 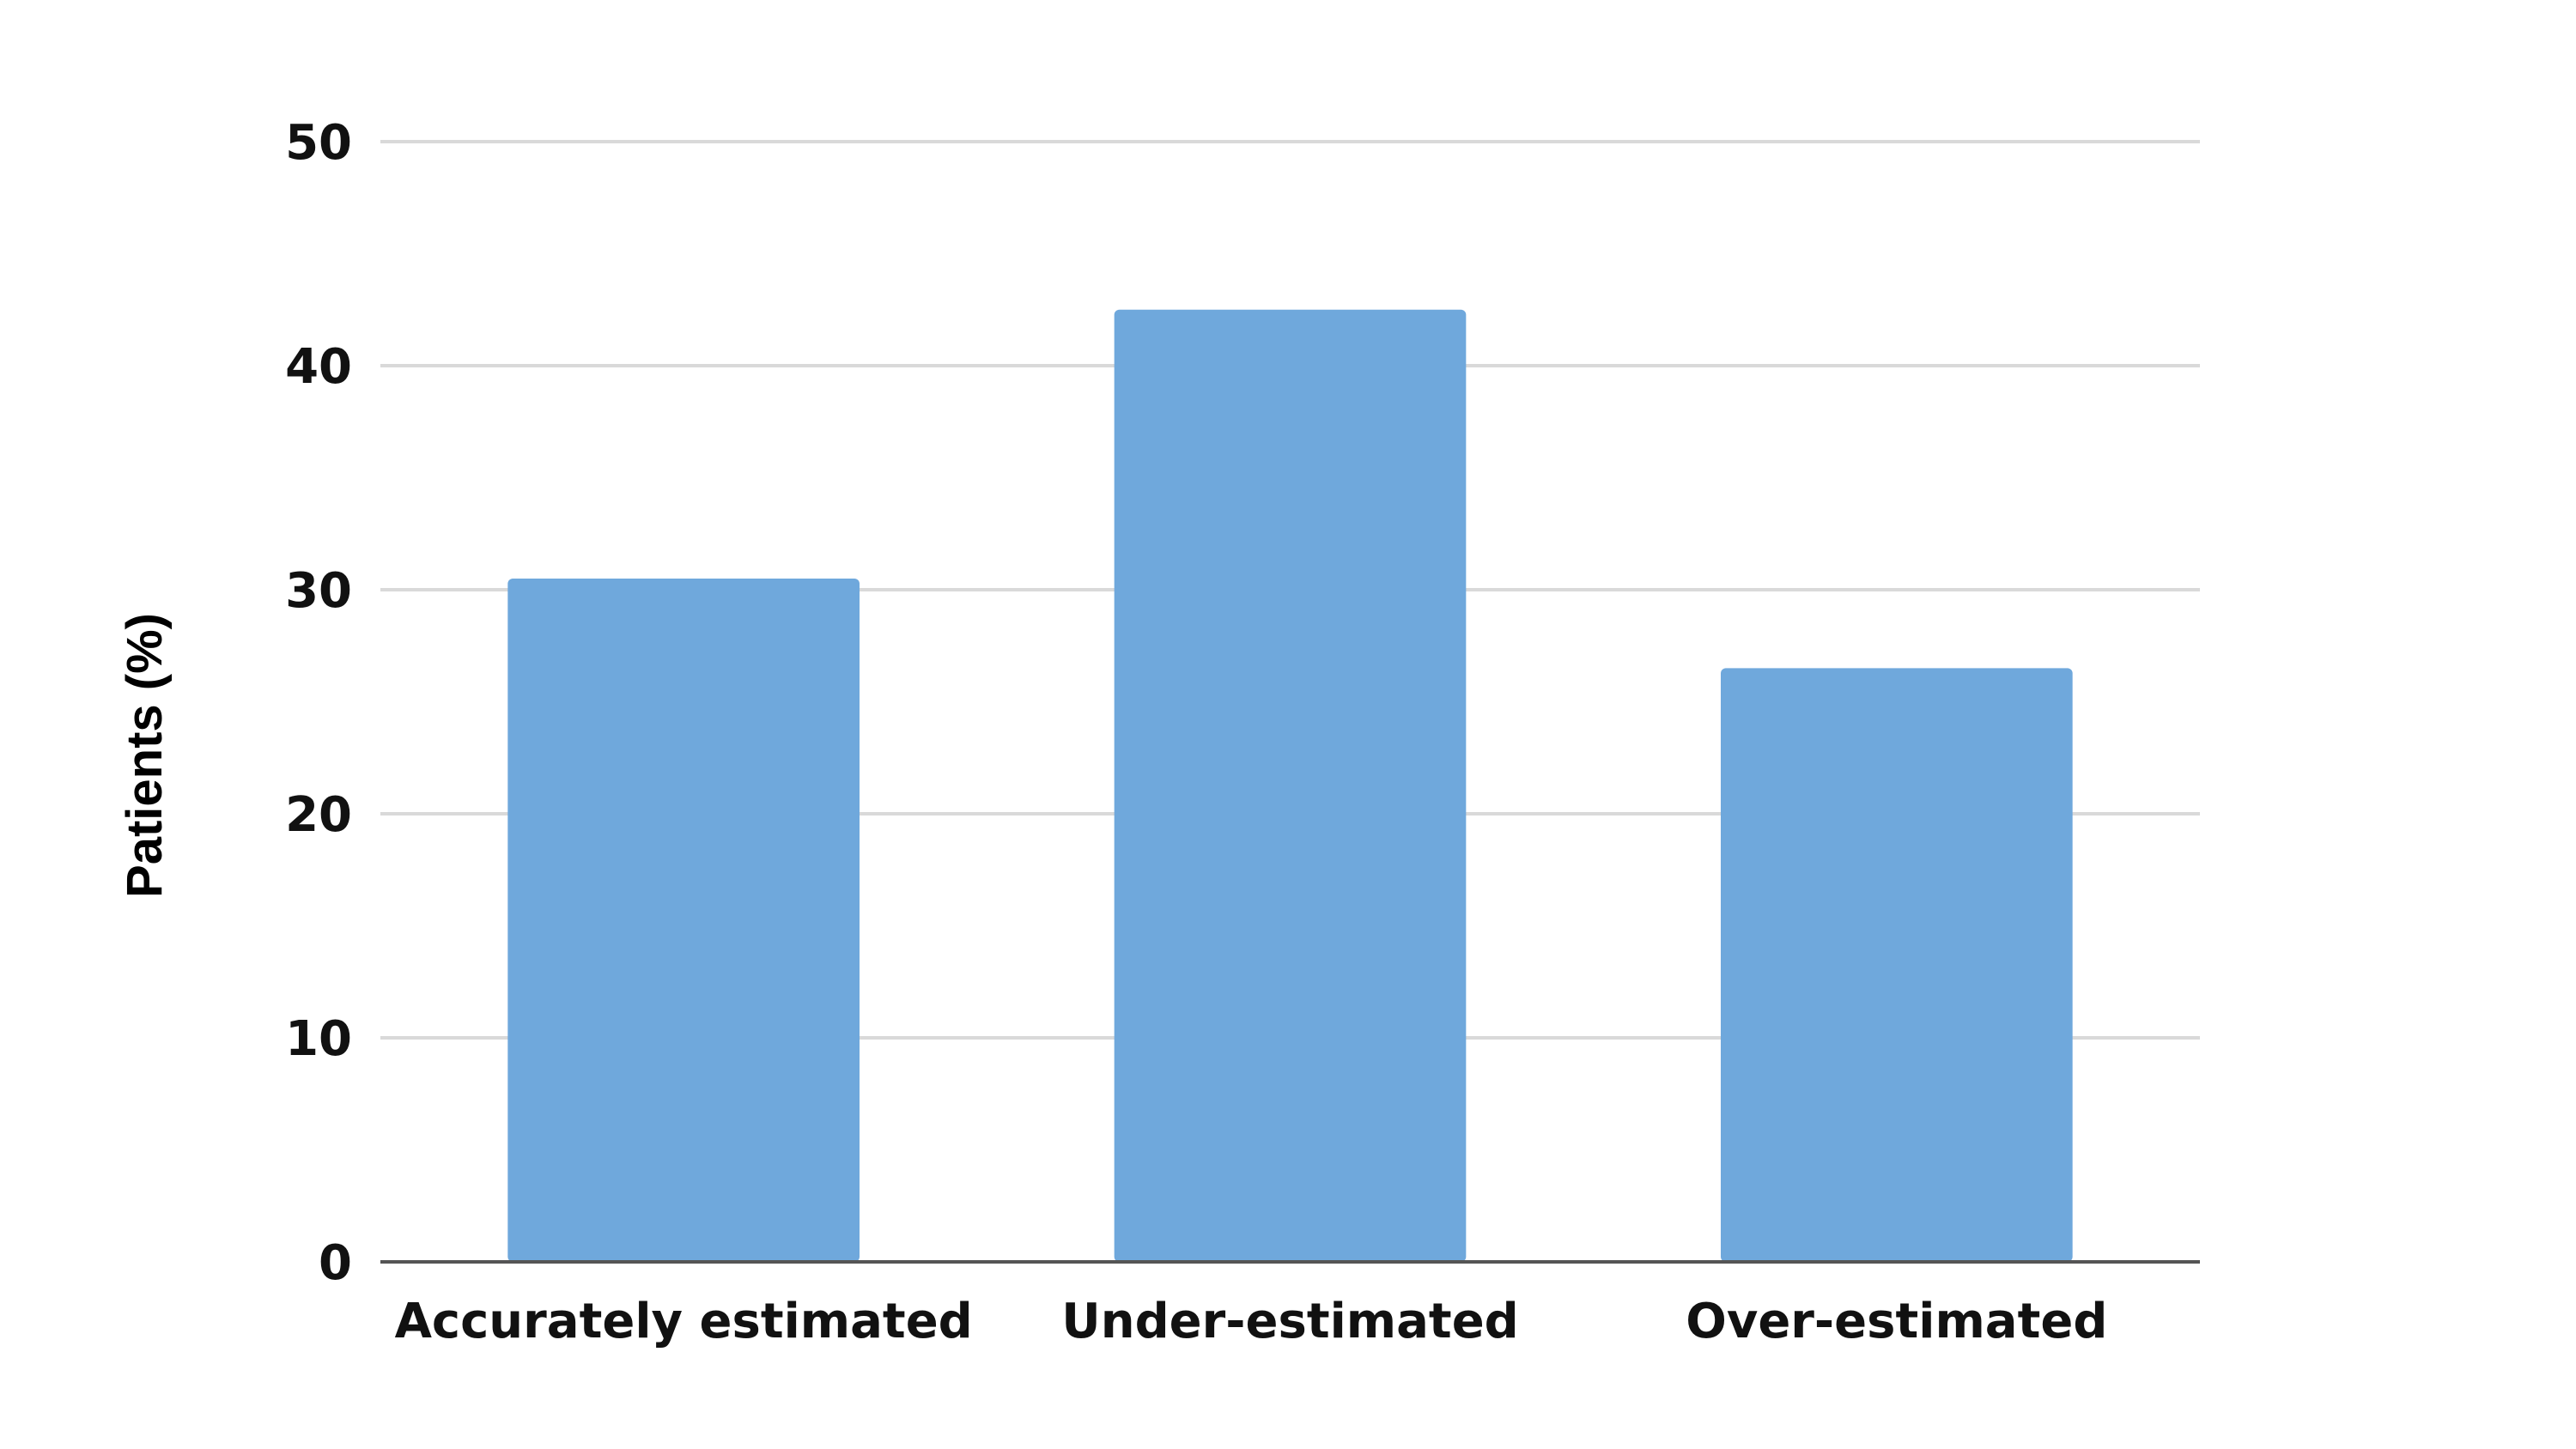 What do you see at coordinates (1290, 1321) in the screenshot?
I see `x-tick-label: Under-estimated` at bounding box center [1290, 1321].